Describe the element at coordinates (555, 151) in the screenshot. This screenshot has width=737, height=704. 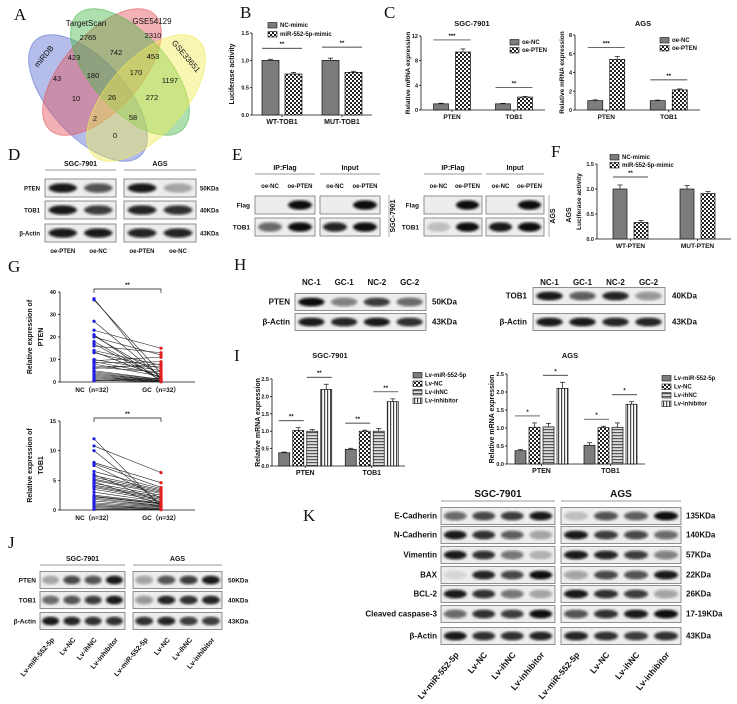
I see `panel-letter: F` at that location.